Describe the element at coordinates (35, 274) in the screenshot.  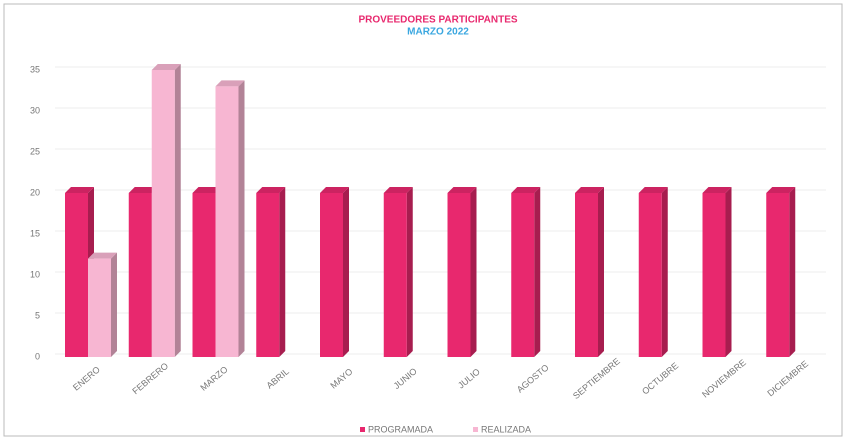
I see `y-tick-label: 10` at that location.